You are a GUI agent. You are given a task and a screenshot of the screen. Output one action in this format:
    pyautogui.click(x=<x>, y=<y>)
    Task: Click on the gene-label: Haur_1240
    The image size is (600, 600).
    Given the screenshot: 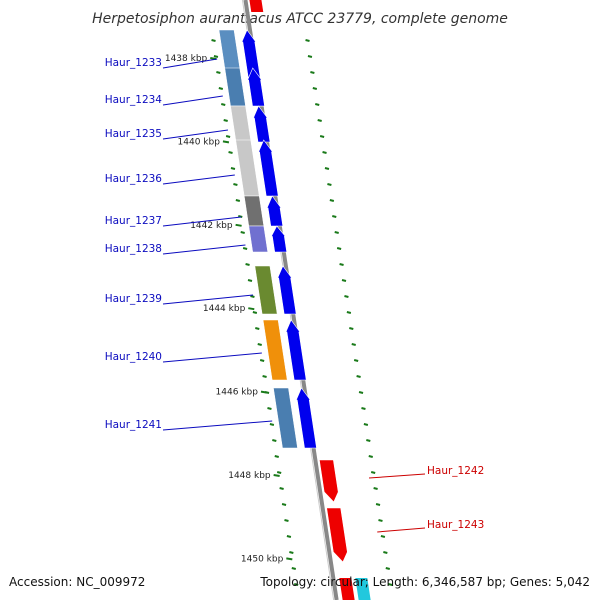 What is the action you would take?
    pyautogui.click(x=133, y=357)
    